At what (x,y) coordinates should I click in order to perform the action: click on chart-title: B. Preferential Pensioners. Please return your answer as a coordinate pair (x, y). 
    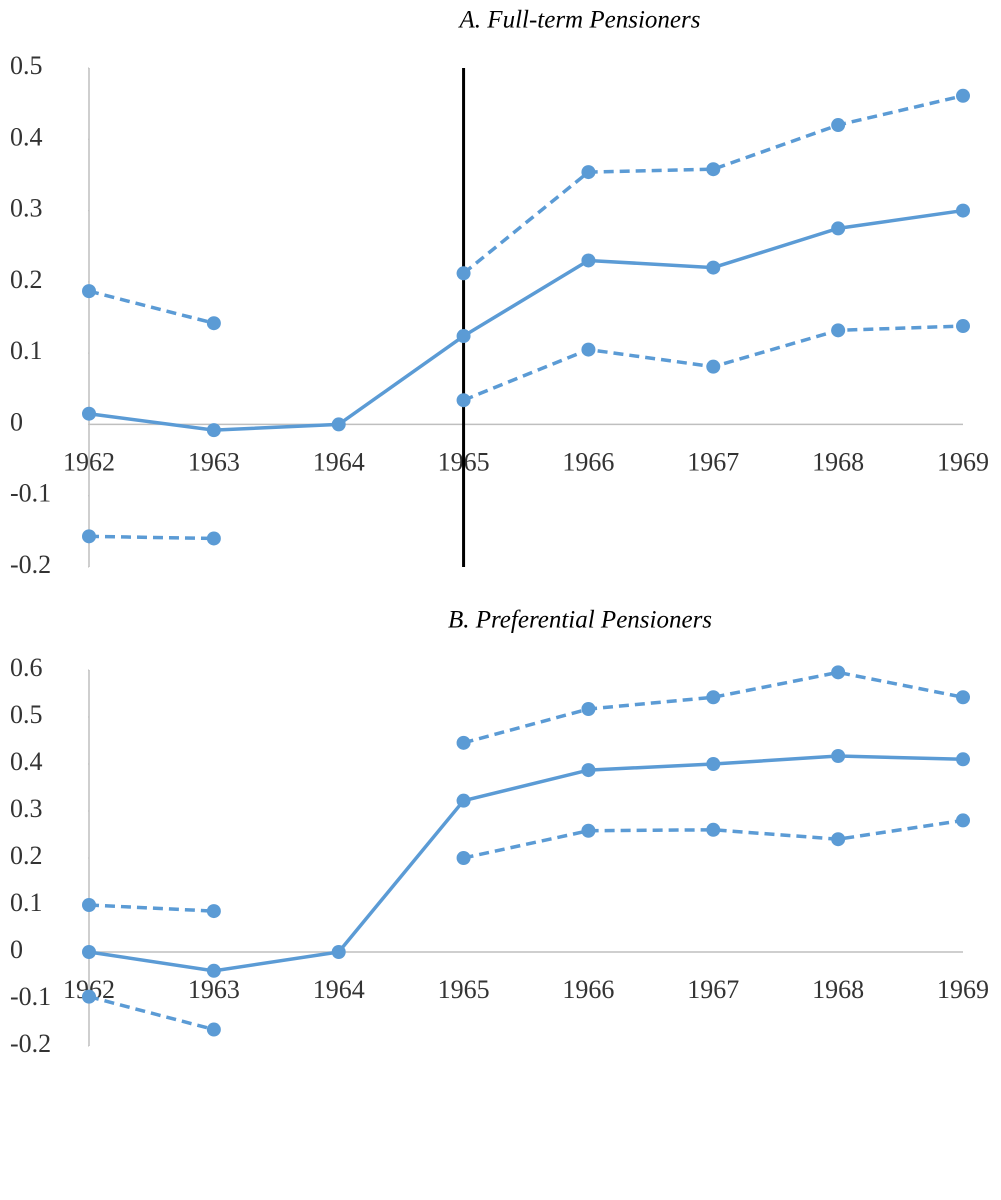
    Looking at the image, I should click on (580, 620).